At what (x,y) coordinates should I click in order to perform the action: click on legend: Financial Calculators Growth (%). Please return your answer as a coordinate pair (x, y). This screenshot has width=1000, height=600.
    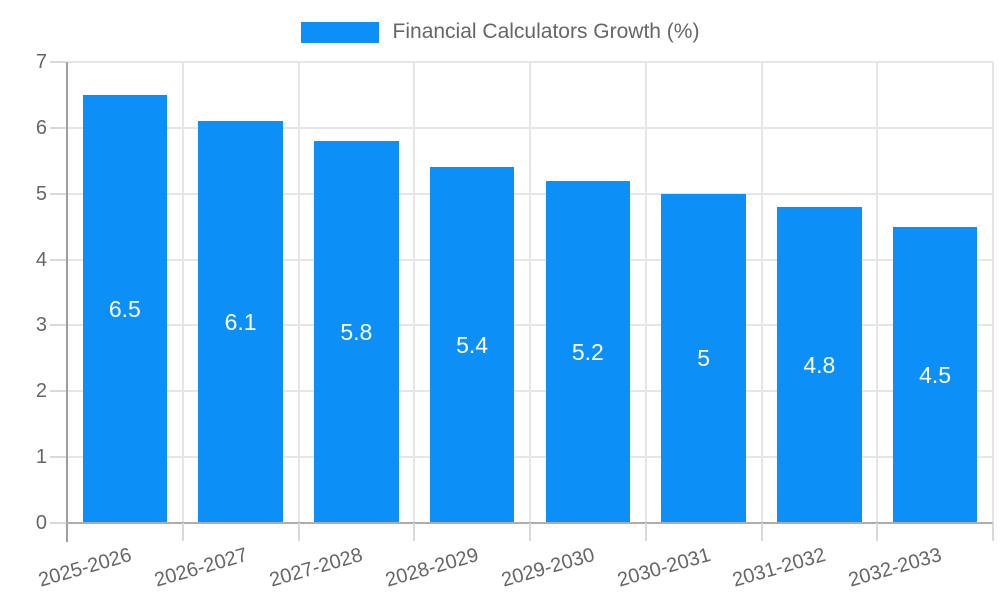
    Looking at the image, I should click on (500, 32).